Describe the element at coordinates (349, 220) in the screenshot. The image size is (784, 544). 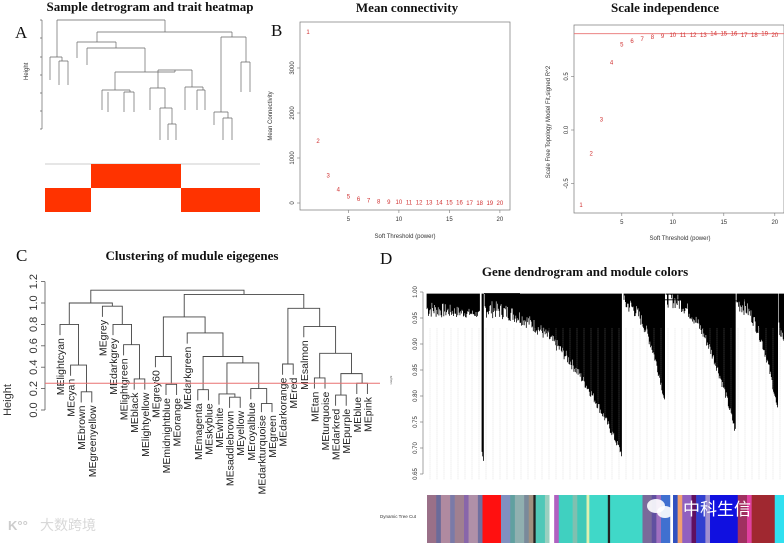
I see `x-tick-label: 5` at that location.